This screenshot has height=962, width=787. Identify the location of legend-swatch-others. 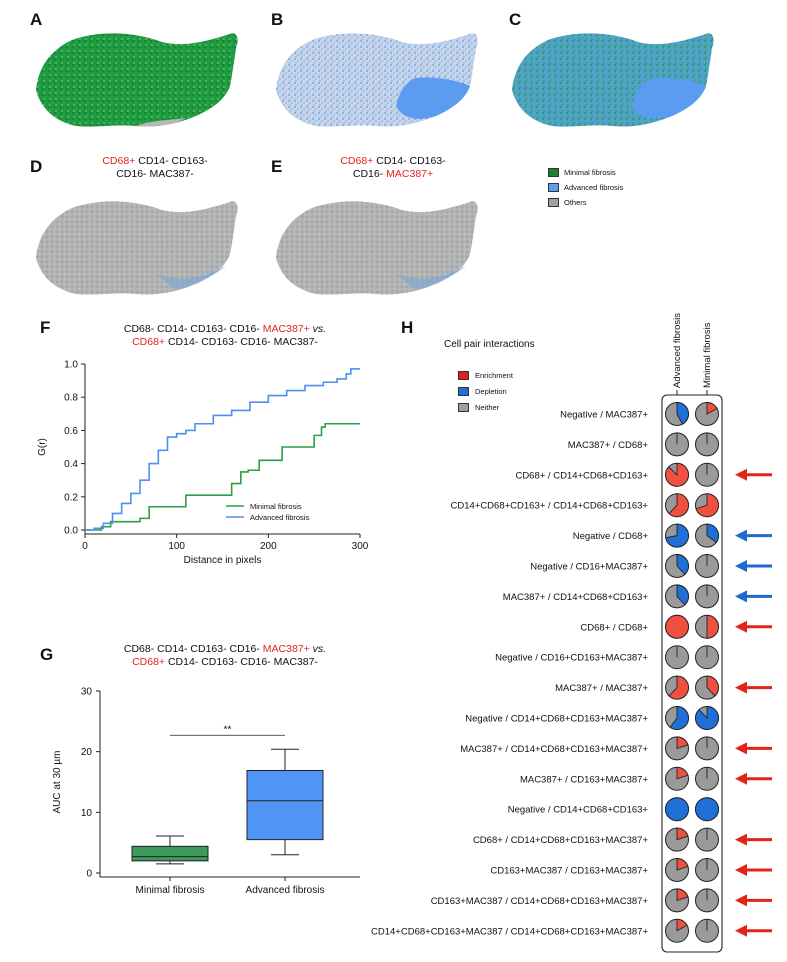
(553, 202).